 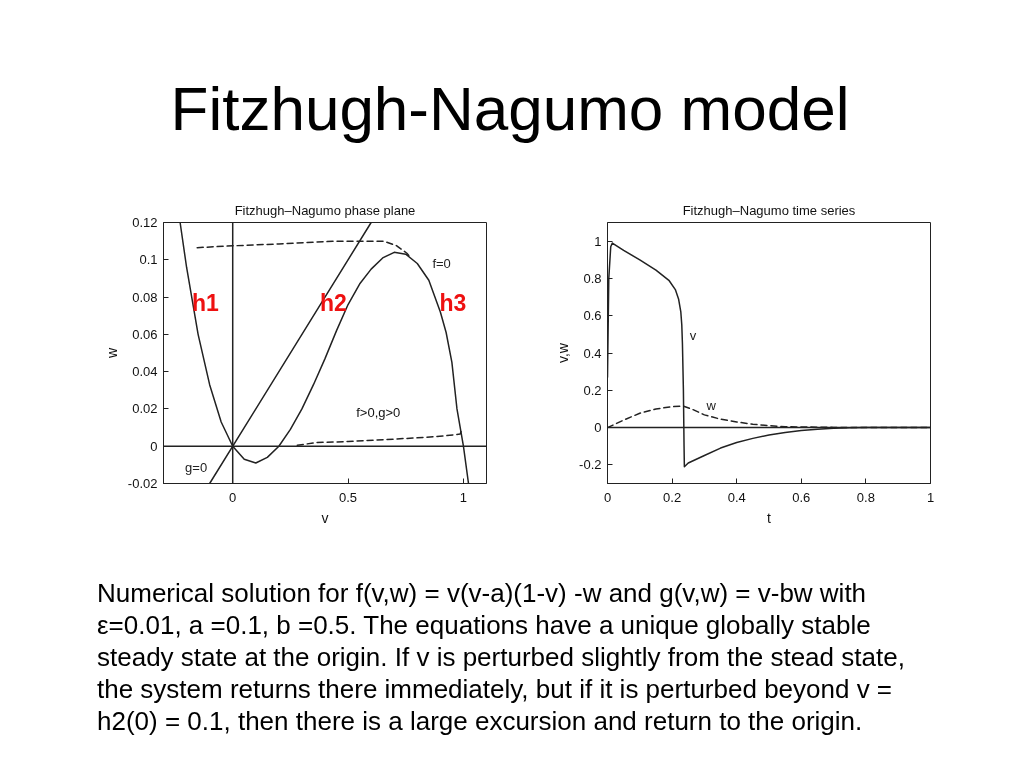 I want to click on series-label: f=0, so click(x=441, y=263).